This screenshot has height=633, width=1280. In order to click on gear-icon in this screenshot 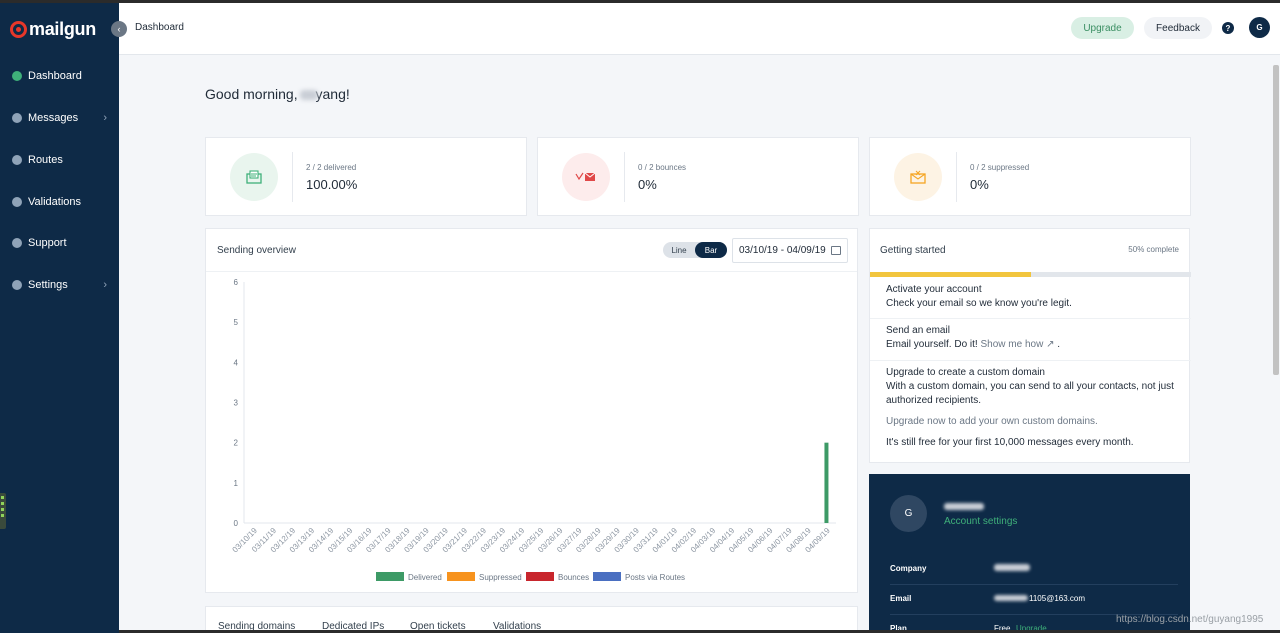, I will do `click(17, 285)`.